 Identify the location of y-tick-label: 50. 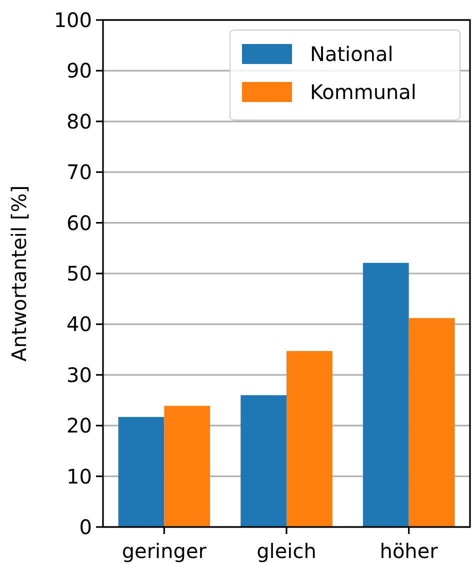
(79, 274).